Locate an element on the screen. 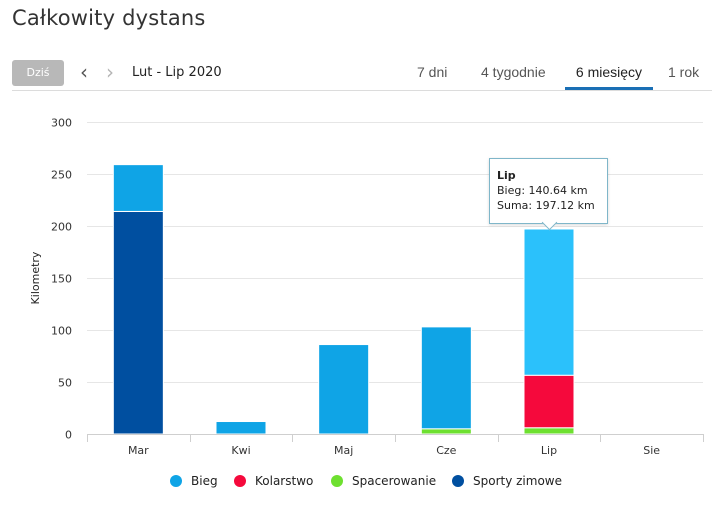  bar-bieg-mar is located at coordinates (138, 188).